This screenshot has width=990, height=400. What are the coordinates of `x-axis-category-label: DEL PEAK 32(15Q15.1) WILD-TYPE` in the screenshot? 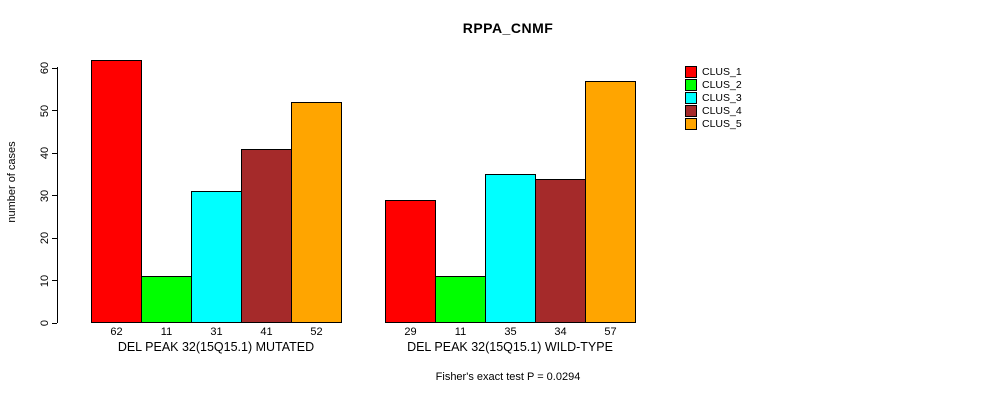 It's located at (510, 347).